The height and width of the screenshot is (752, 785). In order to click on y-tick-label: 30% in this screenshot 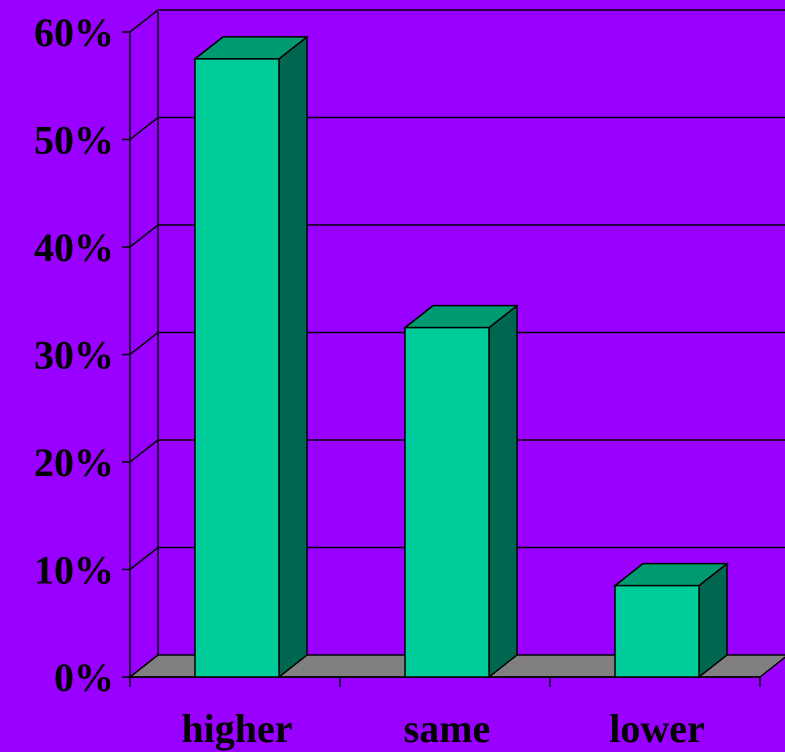, I will do `click(74, 355)`.